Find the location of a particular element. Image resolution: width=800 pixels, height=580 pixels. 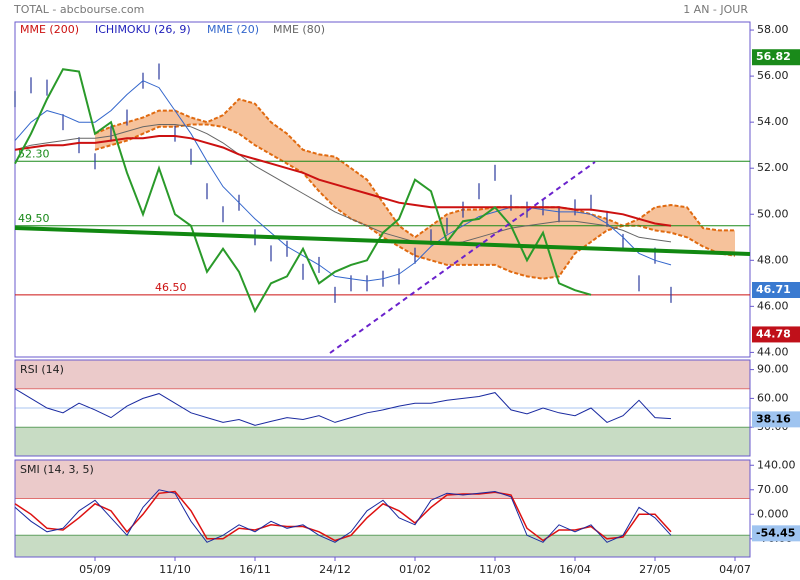

level-label: 52.30 is located at coordinates (34, 153).